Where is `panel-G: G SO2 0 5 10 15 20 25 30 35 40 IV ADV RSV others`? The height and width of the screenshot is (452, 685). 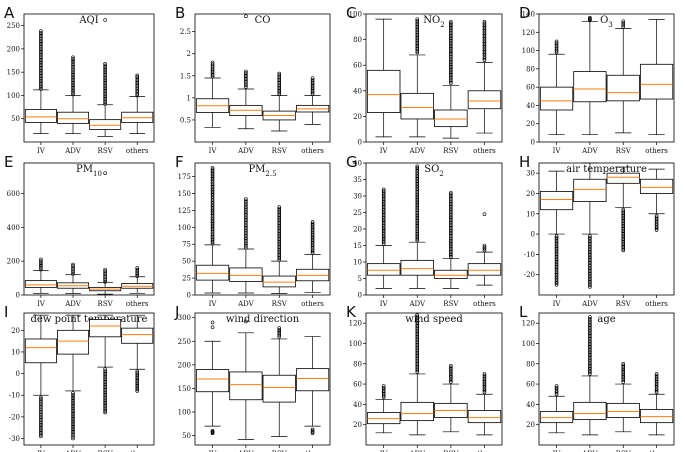
panel-G: G SO2 0 5 10 15 20 25 30 35 40 IV ADV RSV others is located at coordinates (424, 230).